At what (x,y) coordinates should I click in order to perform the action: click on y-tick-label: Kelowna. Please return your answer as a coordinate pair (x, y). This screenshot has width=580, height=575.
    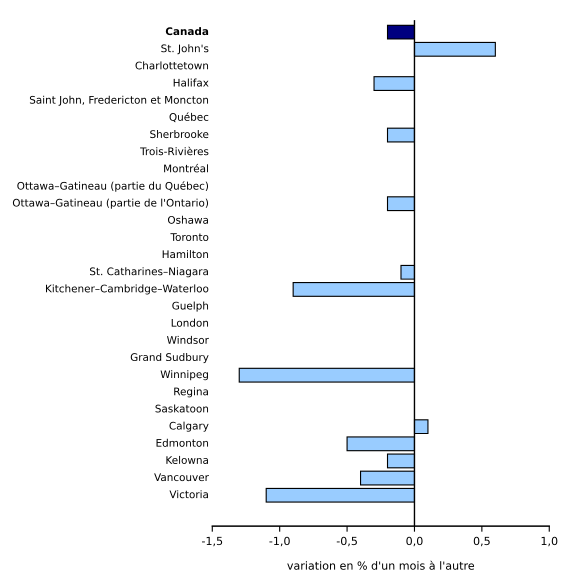
    Looking at the image, I should click on (187, 460).